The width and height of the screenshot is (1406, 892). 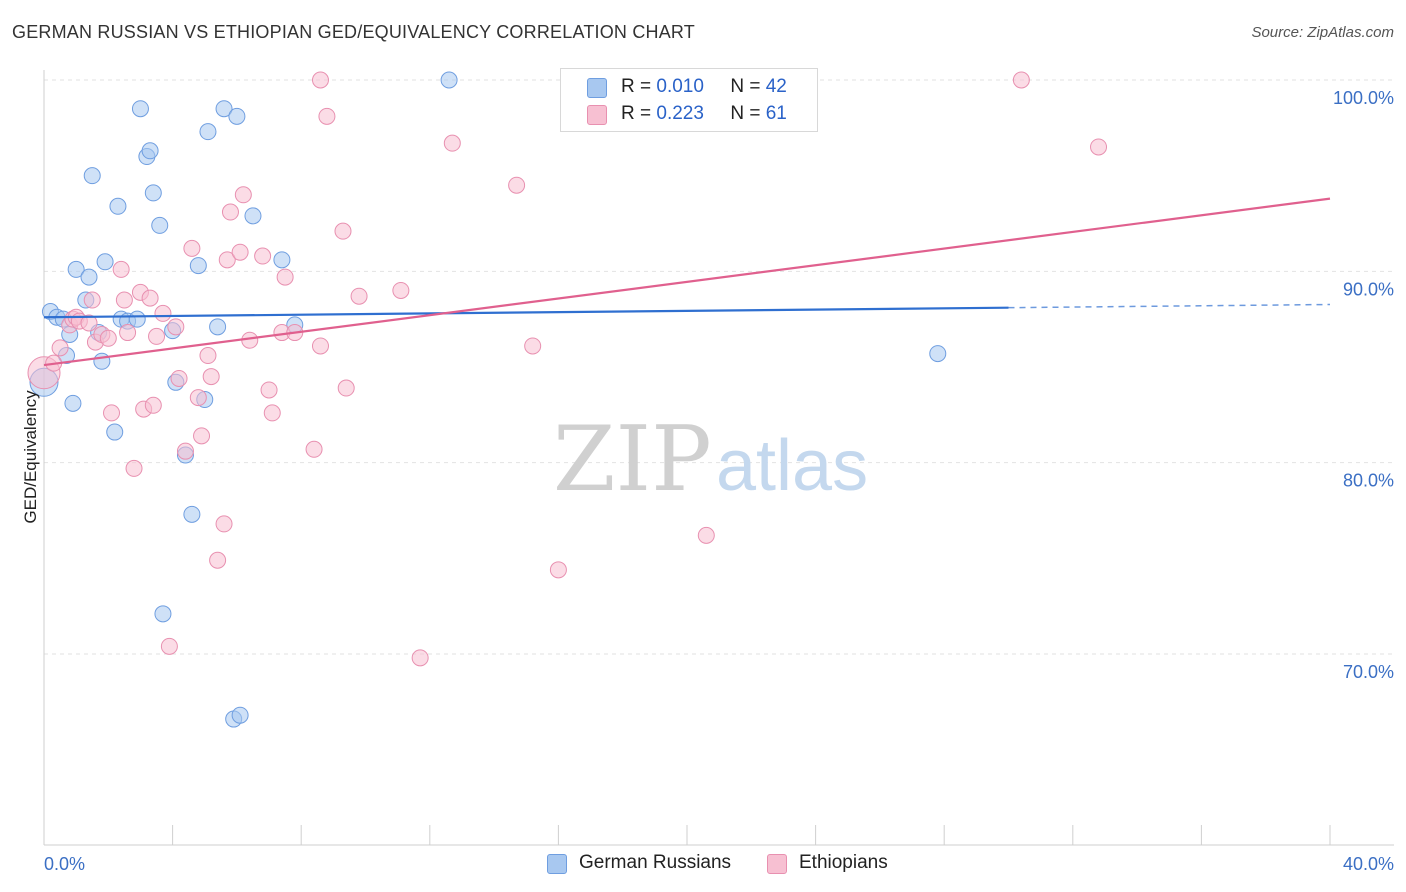 What do you see at coordinates (1169, 306) in the screenshot?
I see `trend-extension-german-russians` at bounding box center [1169, 306].